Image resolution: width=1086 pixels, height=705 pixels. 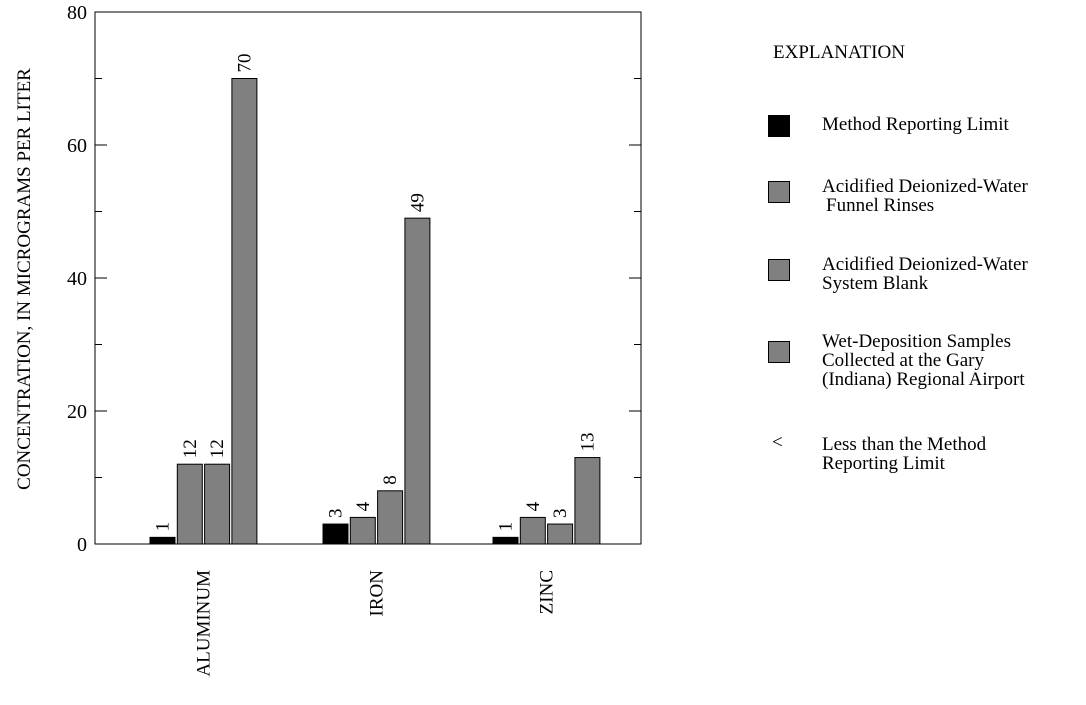 I want to click on bar-value-label: 13, so click(x=587, y=442).